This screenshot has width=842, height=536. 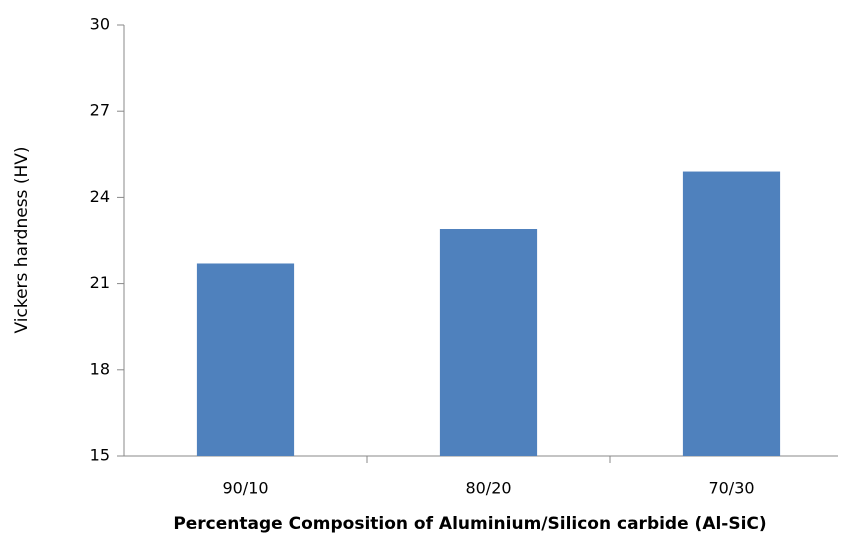 What do you see at coordinates (731, 488) in the screenshot?
I see `x-tick-label: 70/30` at bounding box center [731, 488].